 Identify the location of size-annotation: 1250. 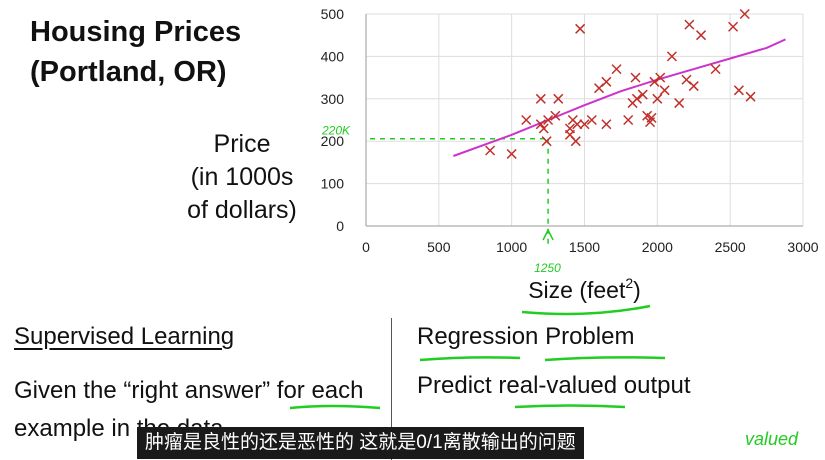
(547, 268).